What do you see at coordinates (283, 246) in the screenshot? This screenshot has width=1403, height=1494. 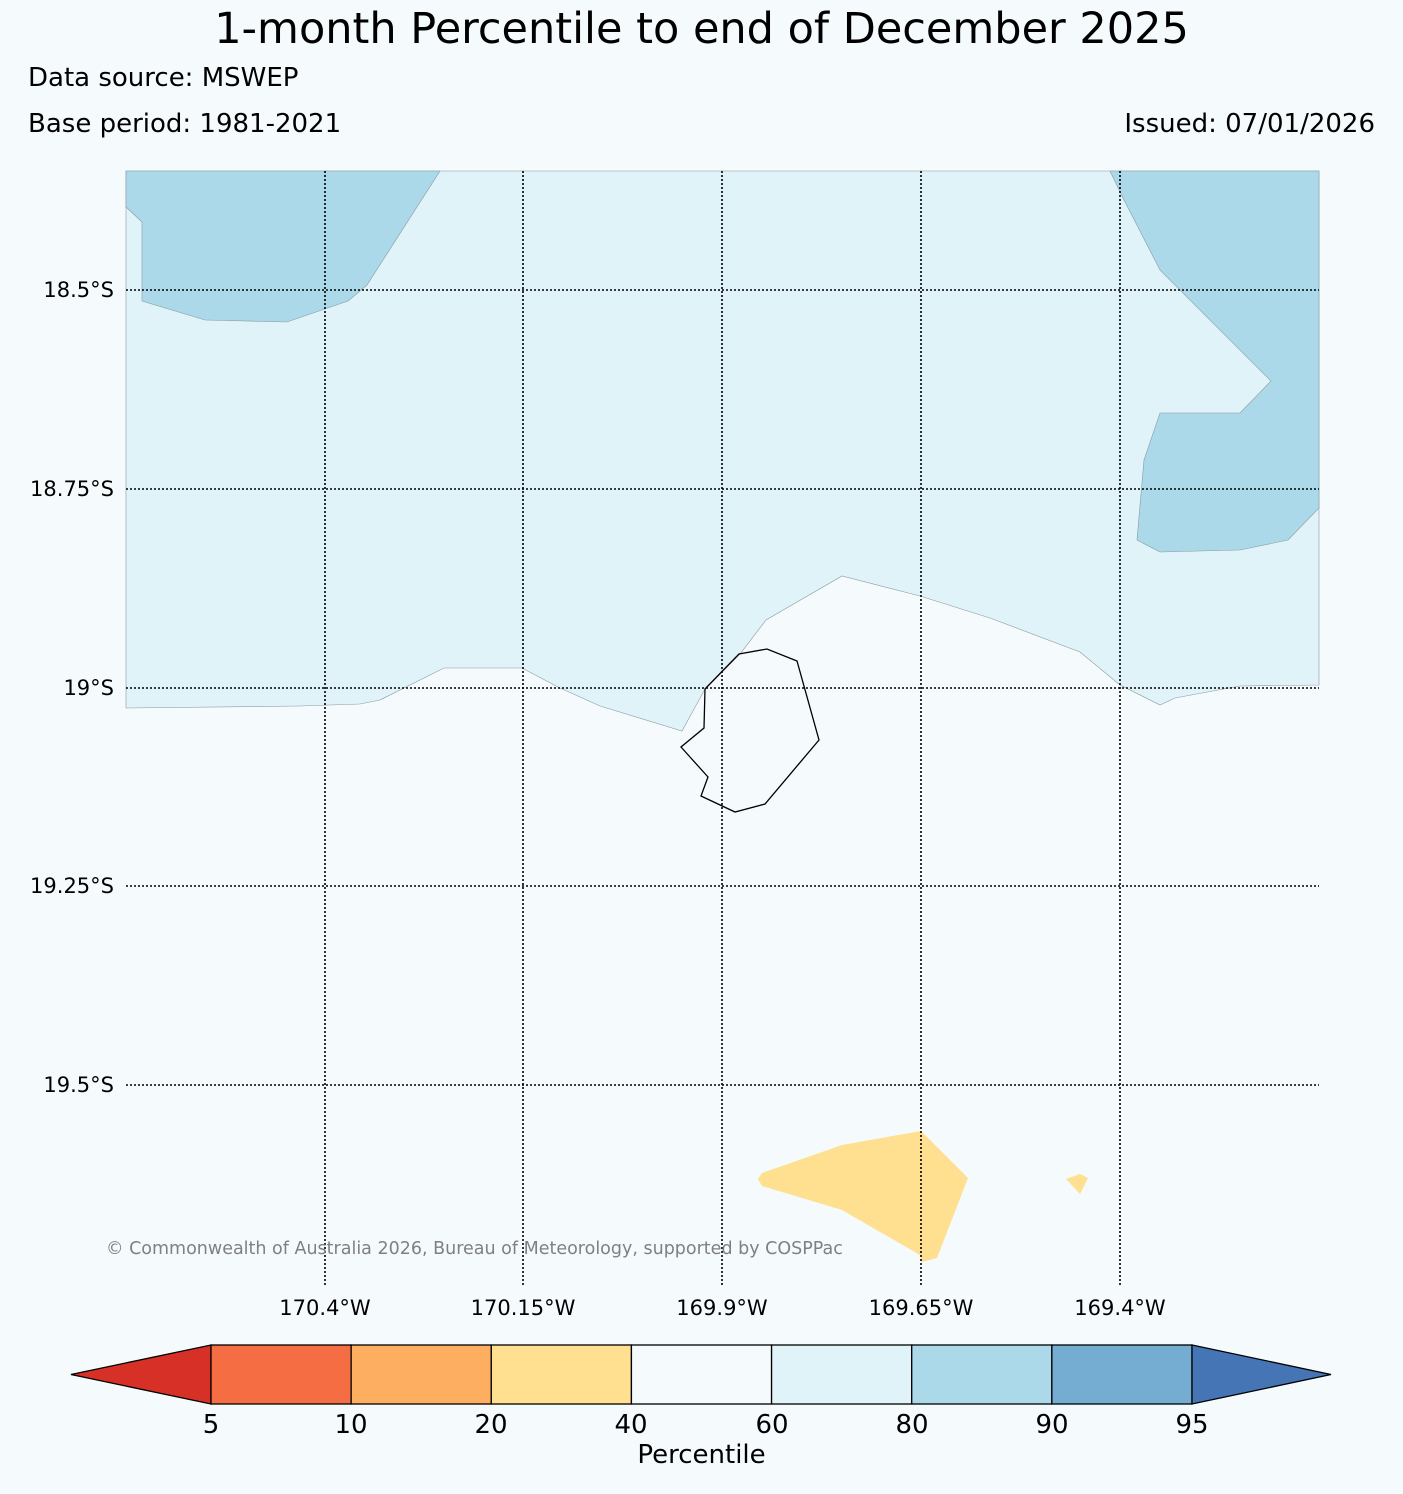 I see `region-80-90-northwest` at bounding box center [283, 246].